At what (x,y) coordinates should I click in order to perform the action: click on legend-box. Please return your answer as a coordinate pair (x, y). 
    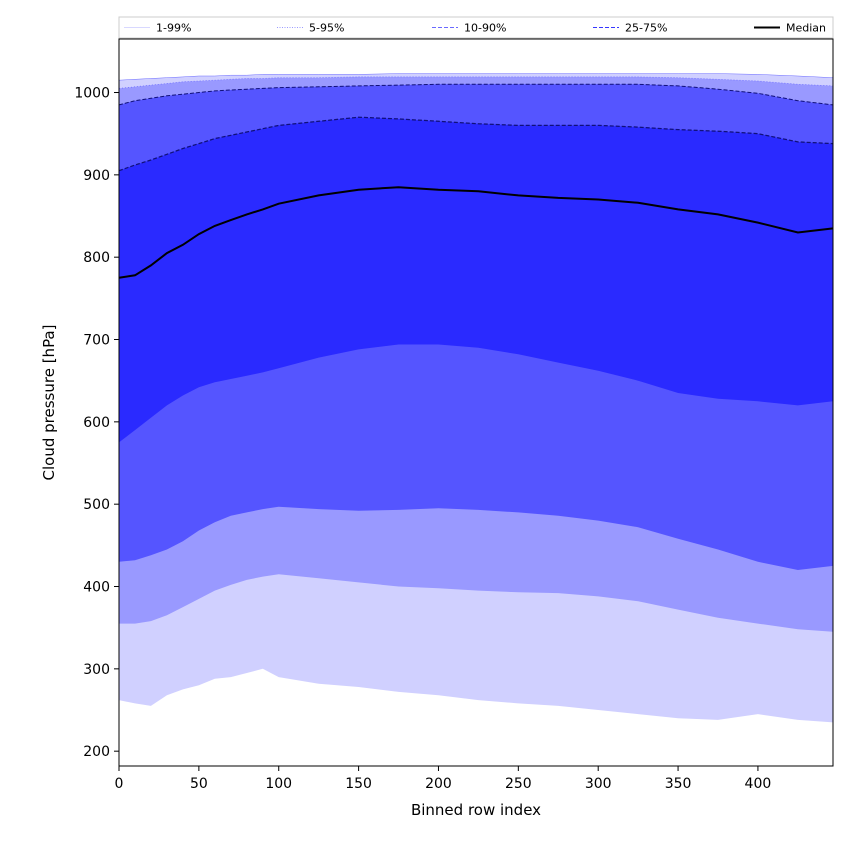
    Looking at the image, I should click on (476, 27).